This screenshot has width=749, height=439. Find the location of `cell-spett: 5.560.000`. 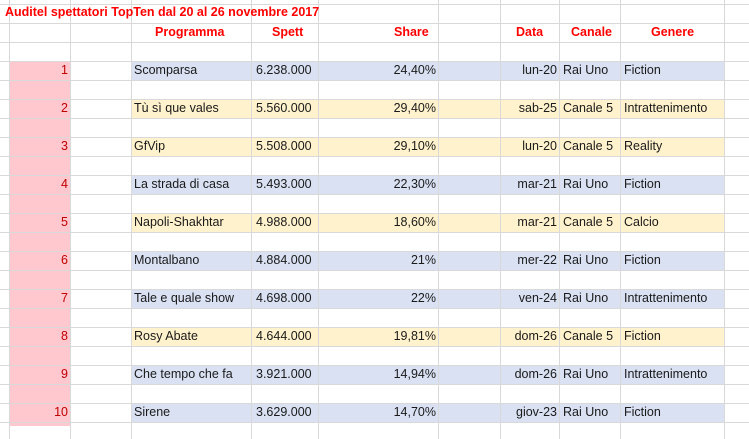

cell-spett: 5.560.000 is located at coordinates (284, 108).